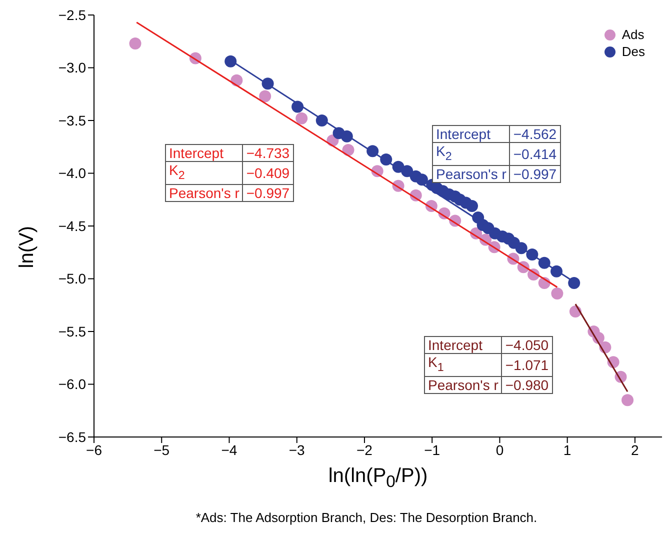 The width and height of the screenshot is (665, 543). What do you see at coordinates (527, 385) in the screenshot?
I see `annotation: −0.980` at bounding box center [527, 385].